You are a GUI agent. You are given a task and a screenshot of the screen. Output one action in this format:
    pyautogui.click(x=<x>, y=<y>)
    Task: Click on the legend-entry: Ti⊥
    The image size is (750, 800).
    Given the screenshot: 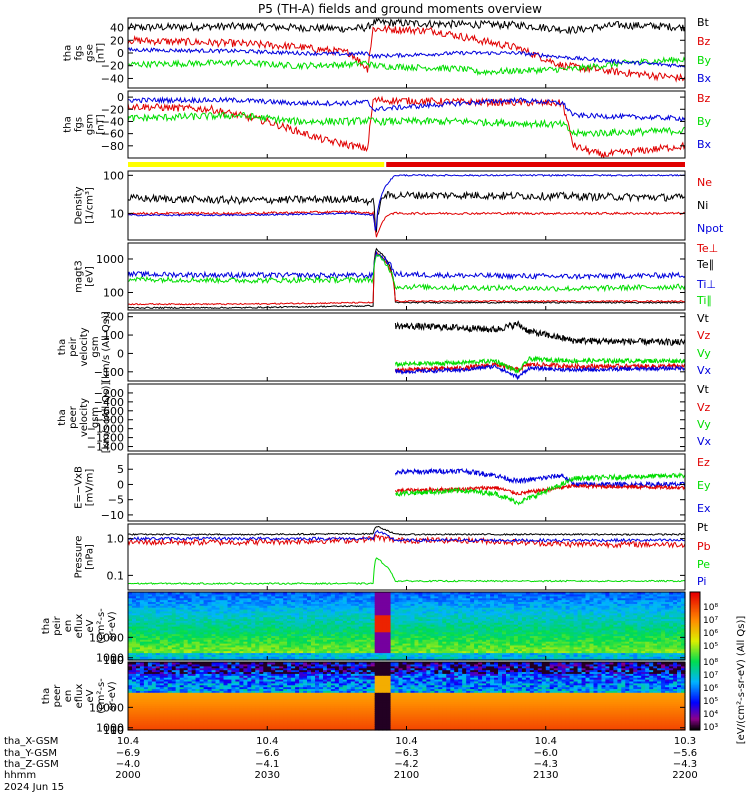 What is the action you would take?
    pyautogui.click(x=706, y=284)
    